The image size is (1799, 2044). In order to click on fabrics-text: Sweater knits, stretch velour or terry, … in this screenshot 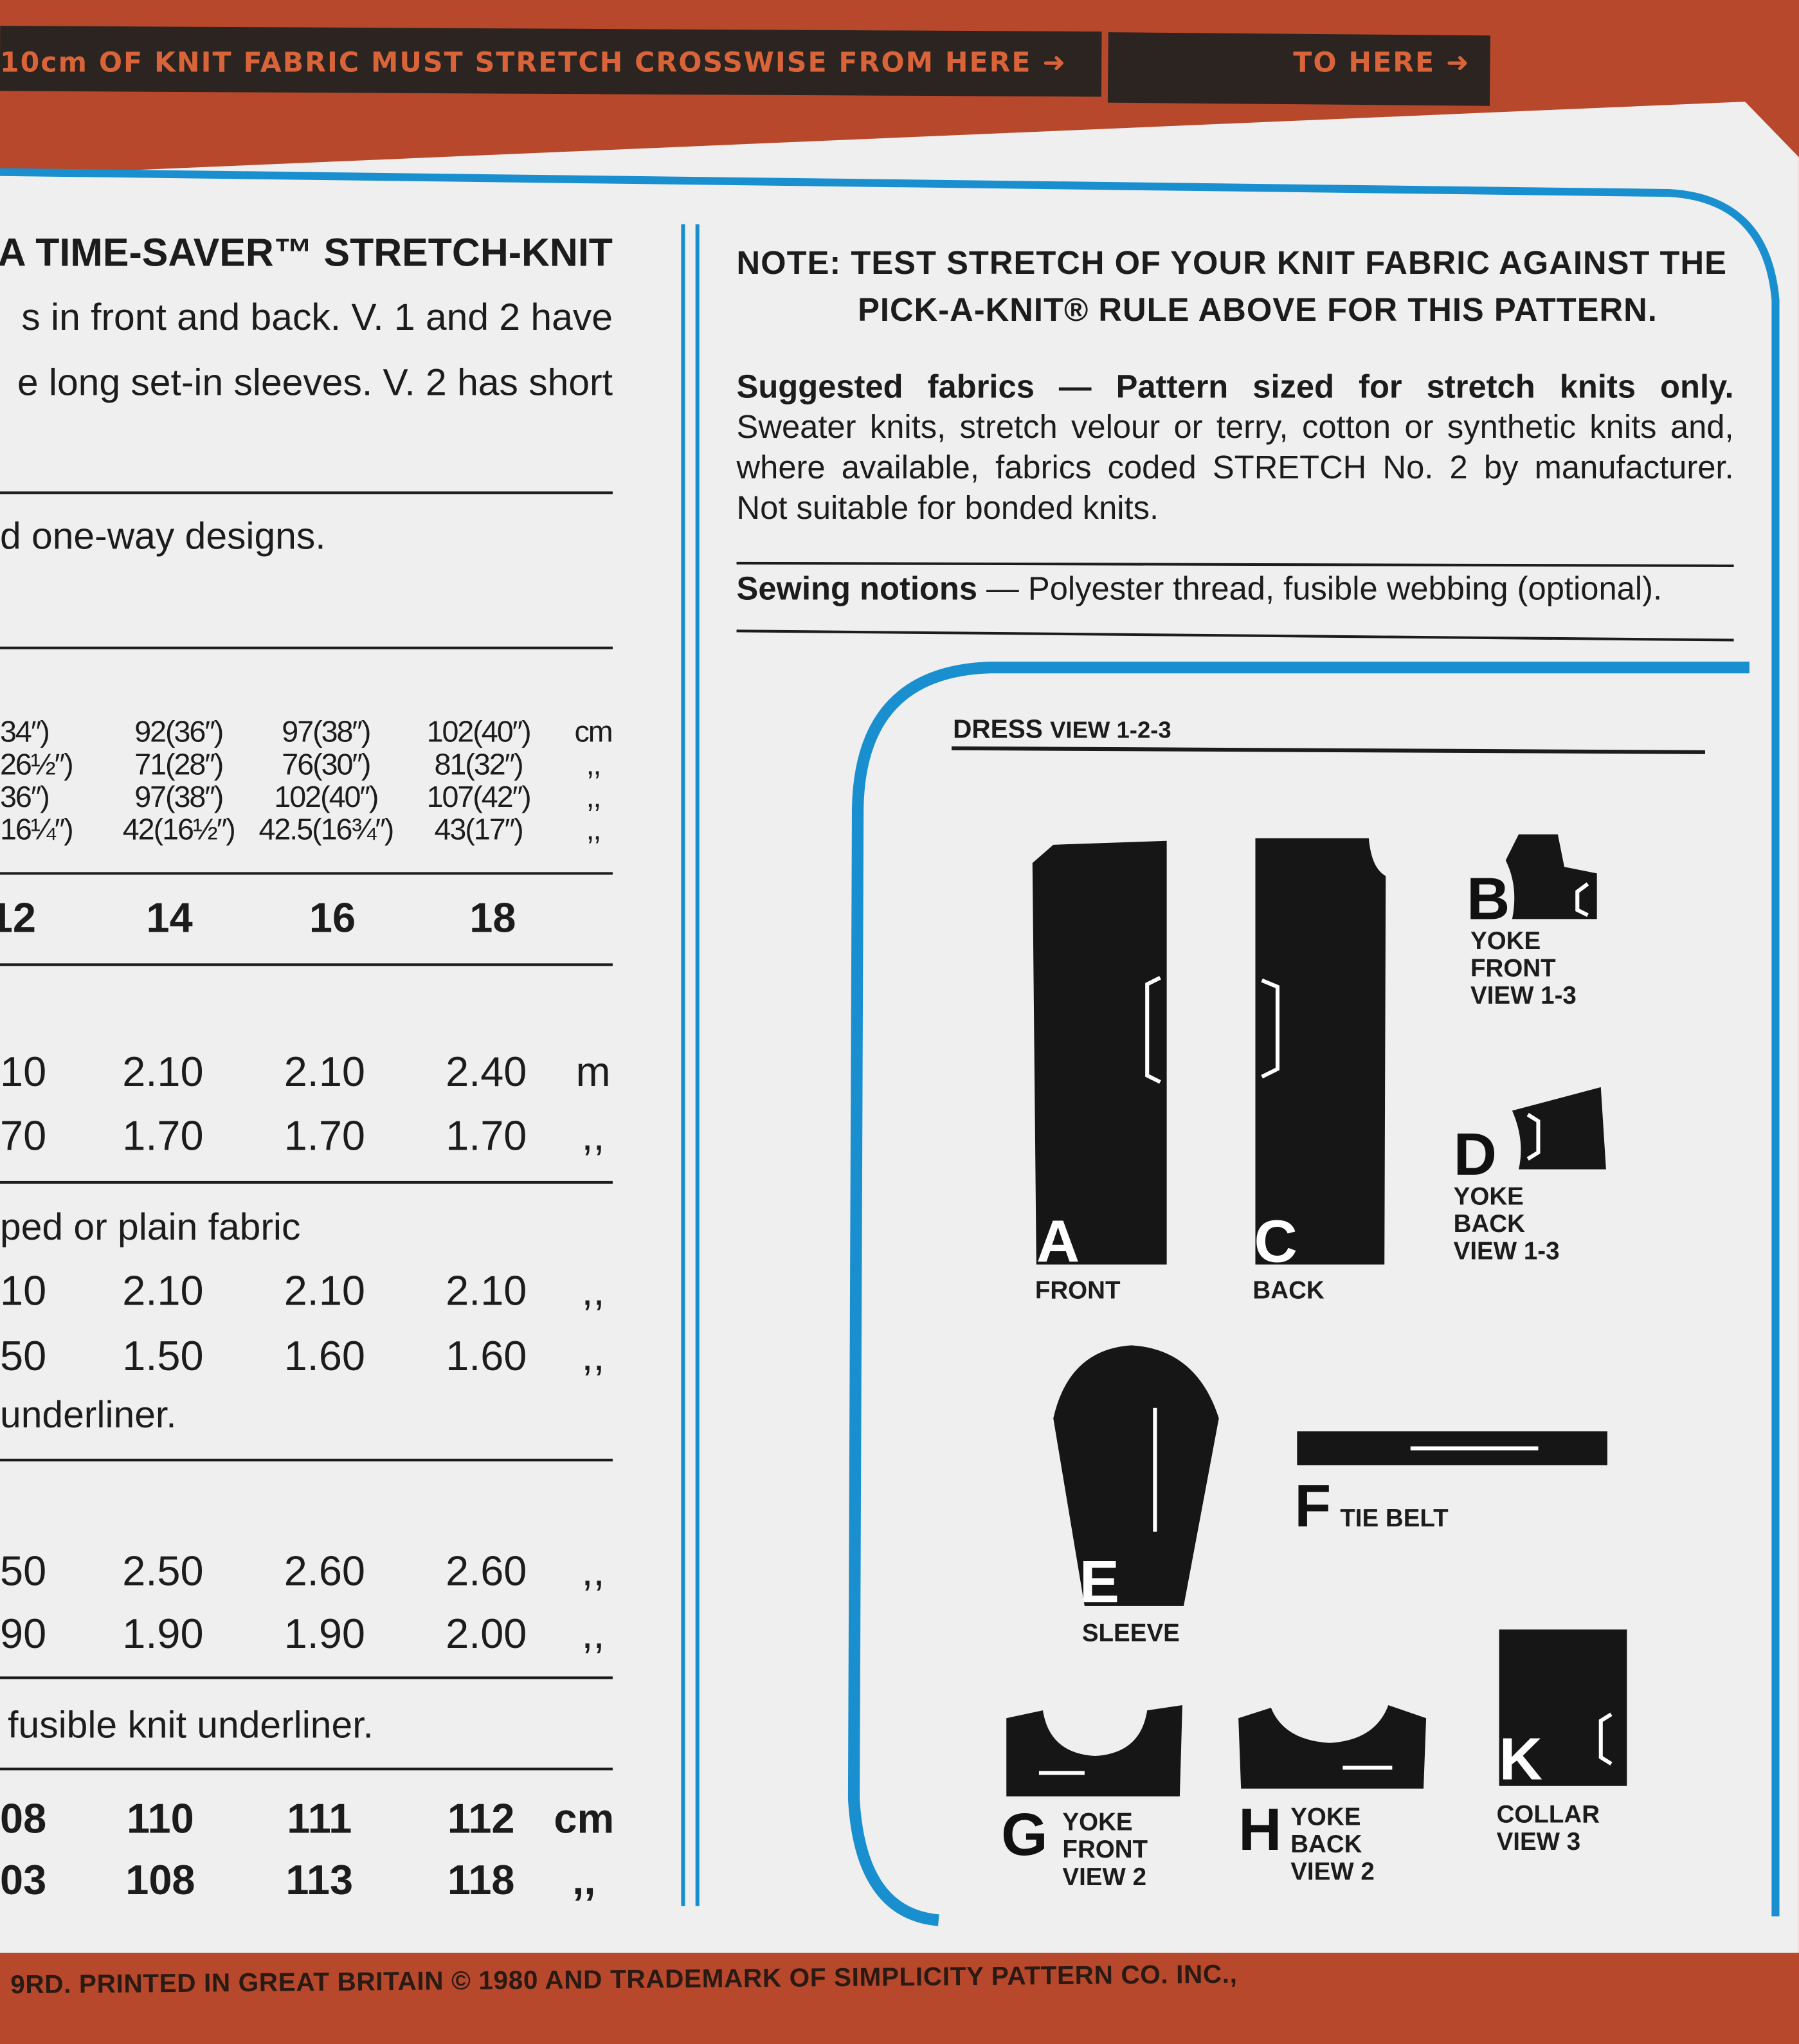, I will do `click(1235, 468)`.